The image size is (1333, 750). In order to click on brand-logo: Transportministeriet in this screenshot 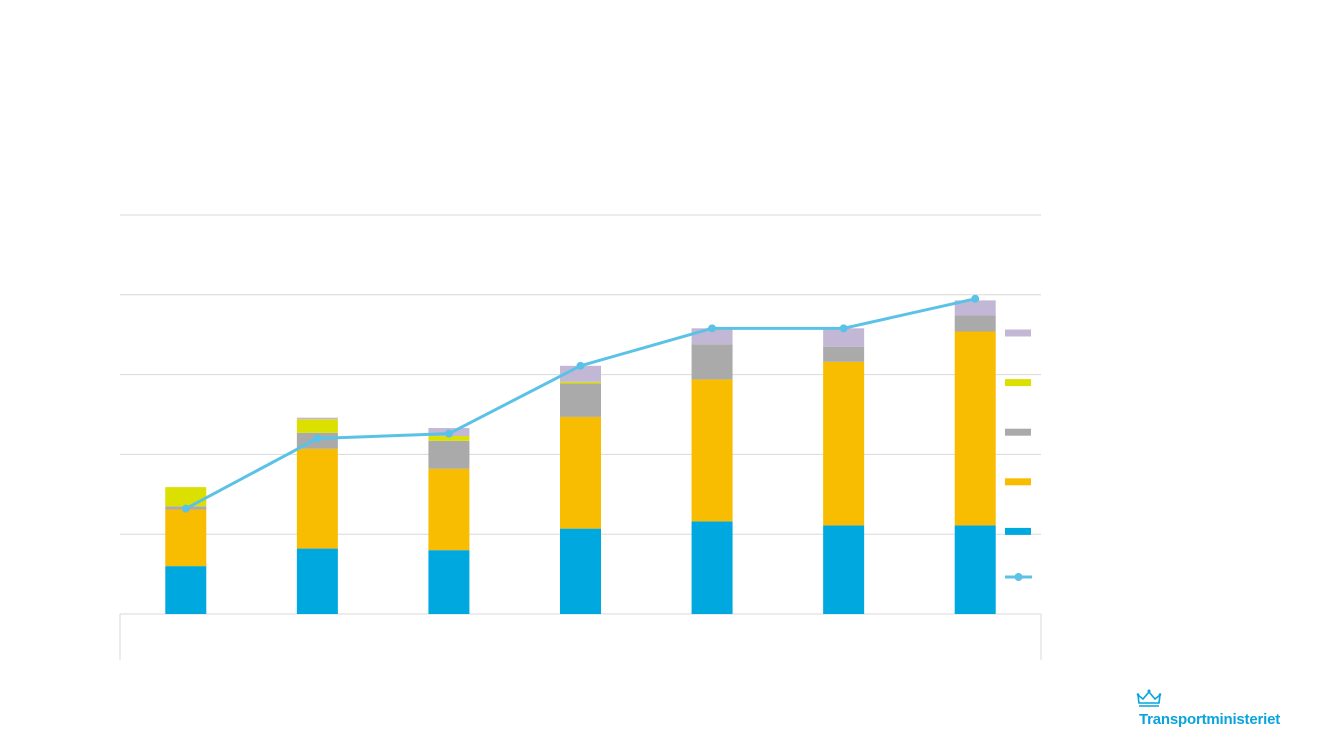, I will do `click(1221, 709)`.